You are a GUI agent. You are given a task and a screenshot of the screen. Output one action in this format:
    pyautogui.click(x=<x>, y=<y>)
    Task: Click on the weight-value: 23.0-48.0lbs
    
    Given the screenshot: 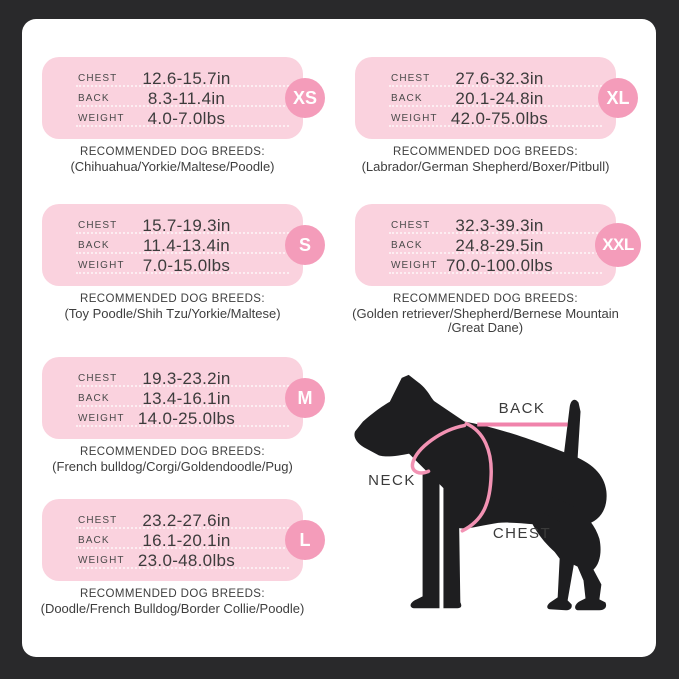 What is the action you would take?
    pyautogui.click(x=186, y=560)
    